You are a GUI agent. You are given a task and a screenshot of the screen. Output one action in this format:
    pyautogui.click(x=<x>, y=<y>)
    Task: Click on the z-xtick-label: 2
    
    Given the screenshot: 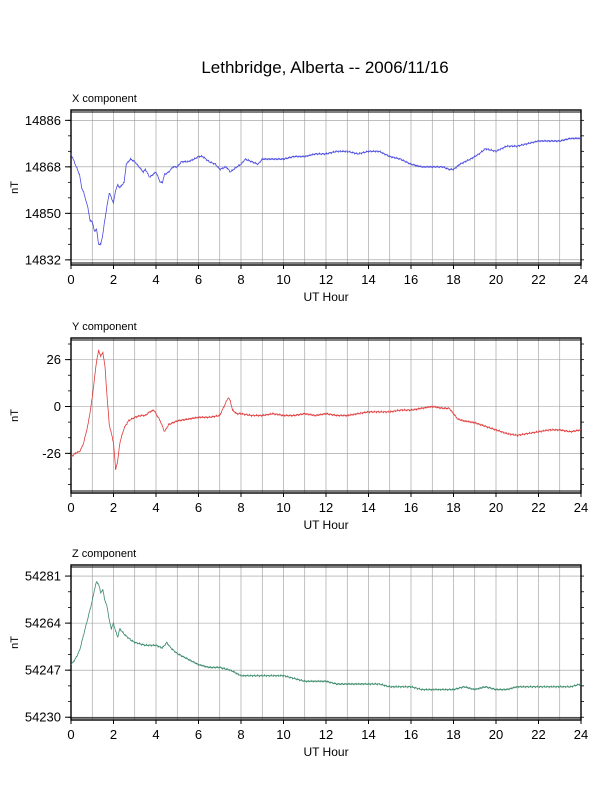 What is the action you would take?
    pyautogui.click(x=113, y=734)
    